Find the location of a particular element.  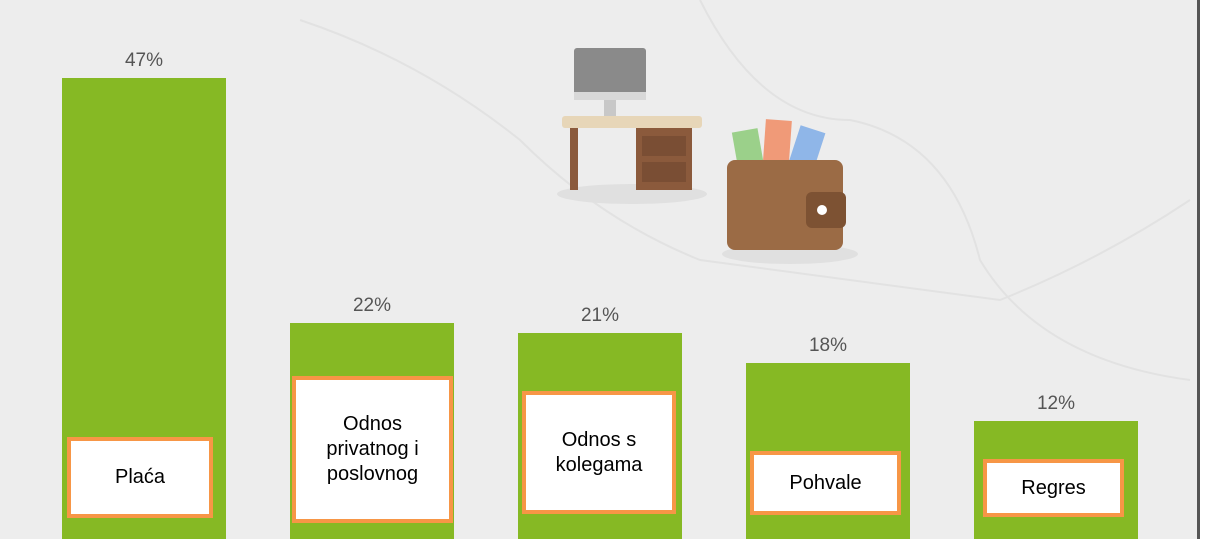

desk-leg is located at coordinates (574, 159).